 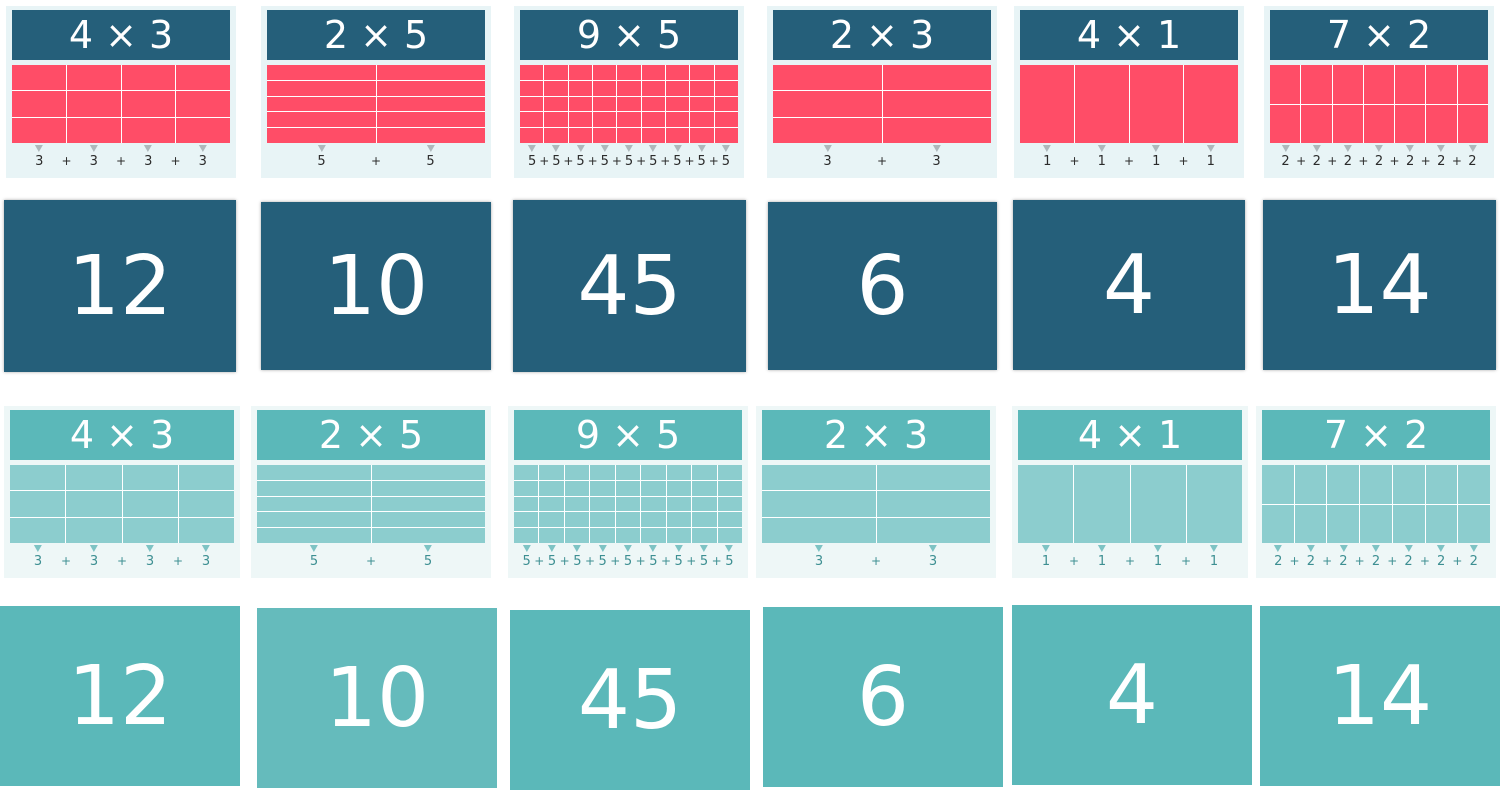 What do you see at coordinates (819, 561) in the screenshot?
I see `addend-value: 3` at bounding box center [819, 561].